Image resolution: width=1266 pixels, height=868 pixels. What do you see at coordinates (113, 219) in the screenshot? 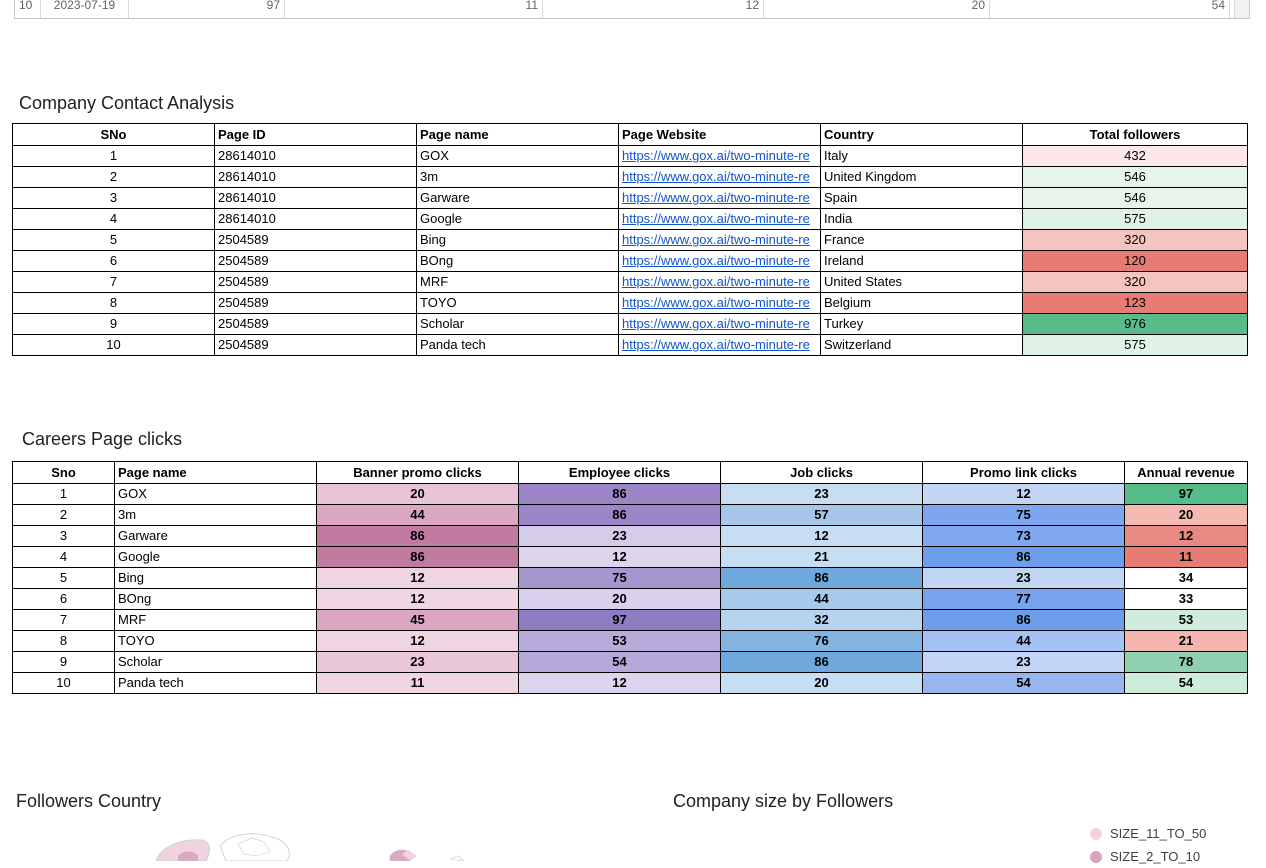
I see `cell-sno: 4` at bounding box center [113, 219].